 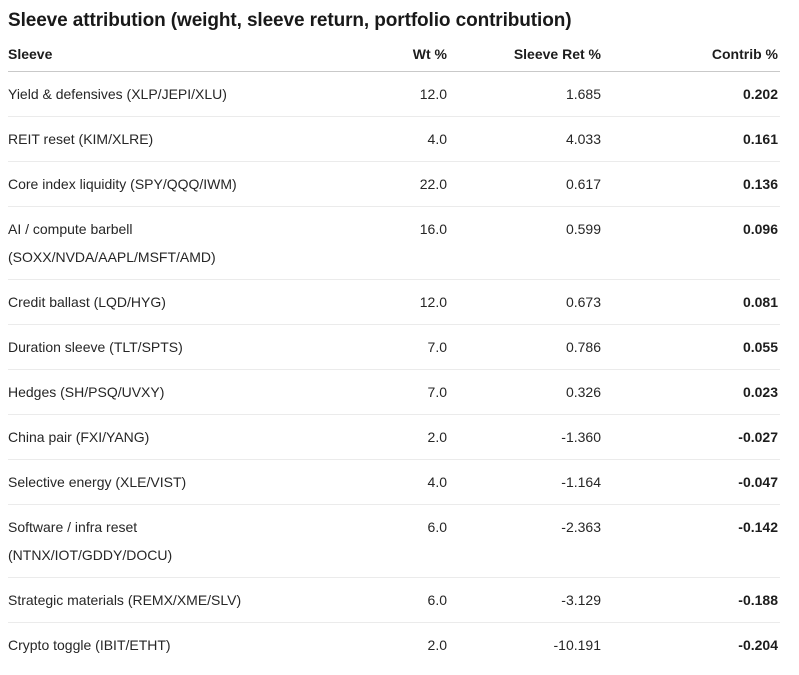 I want to click on column-header-contrib-pct: Contrib %, so click(x=690, y=58).